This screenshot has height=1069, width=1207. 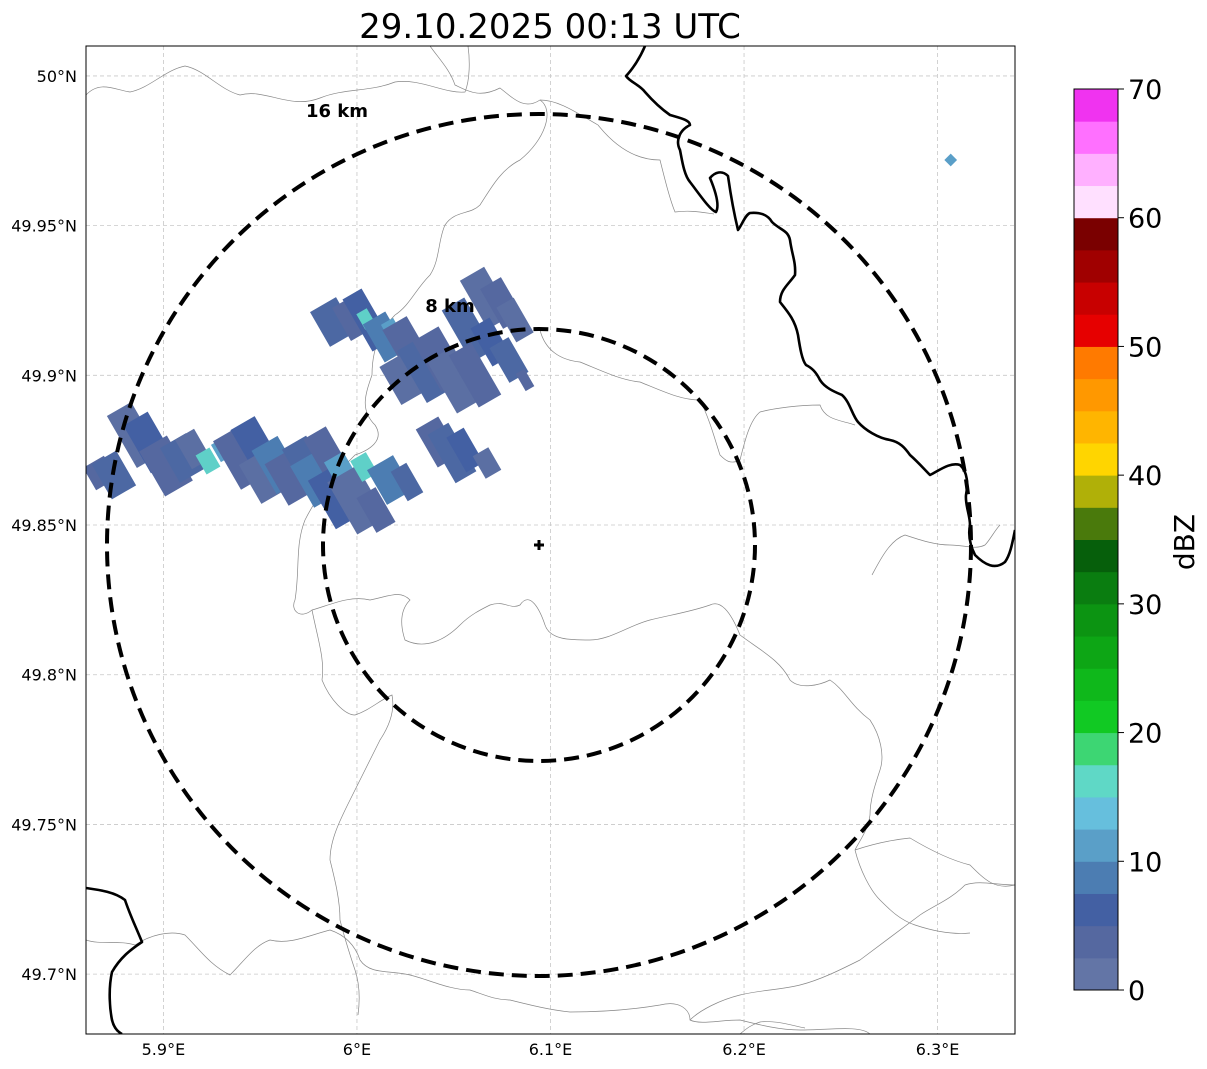 What do you see at coordinates (1140, 541) in the screenshot?
I see `colorbar-ticks: 0 10 20 30 40 50 60 70` at bounding box center [1140, 541].